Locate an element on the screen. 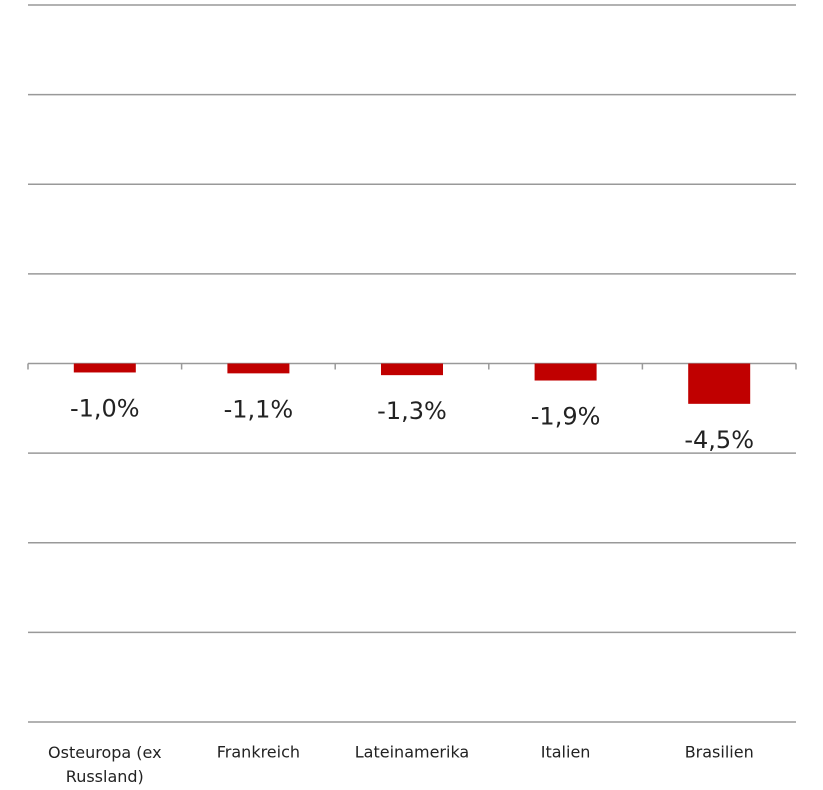 The height and width of the screenshot is (790, 823). x-tick-label: Frankreich is located at coordinates (258, 752).